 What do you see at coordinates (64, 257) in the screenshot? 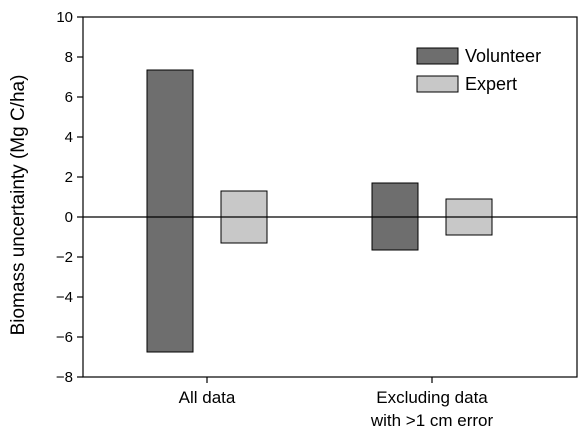
I see `y-tick-label: −2` at bounding box center [64, 257].